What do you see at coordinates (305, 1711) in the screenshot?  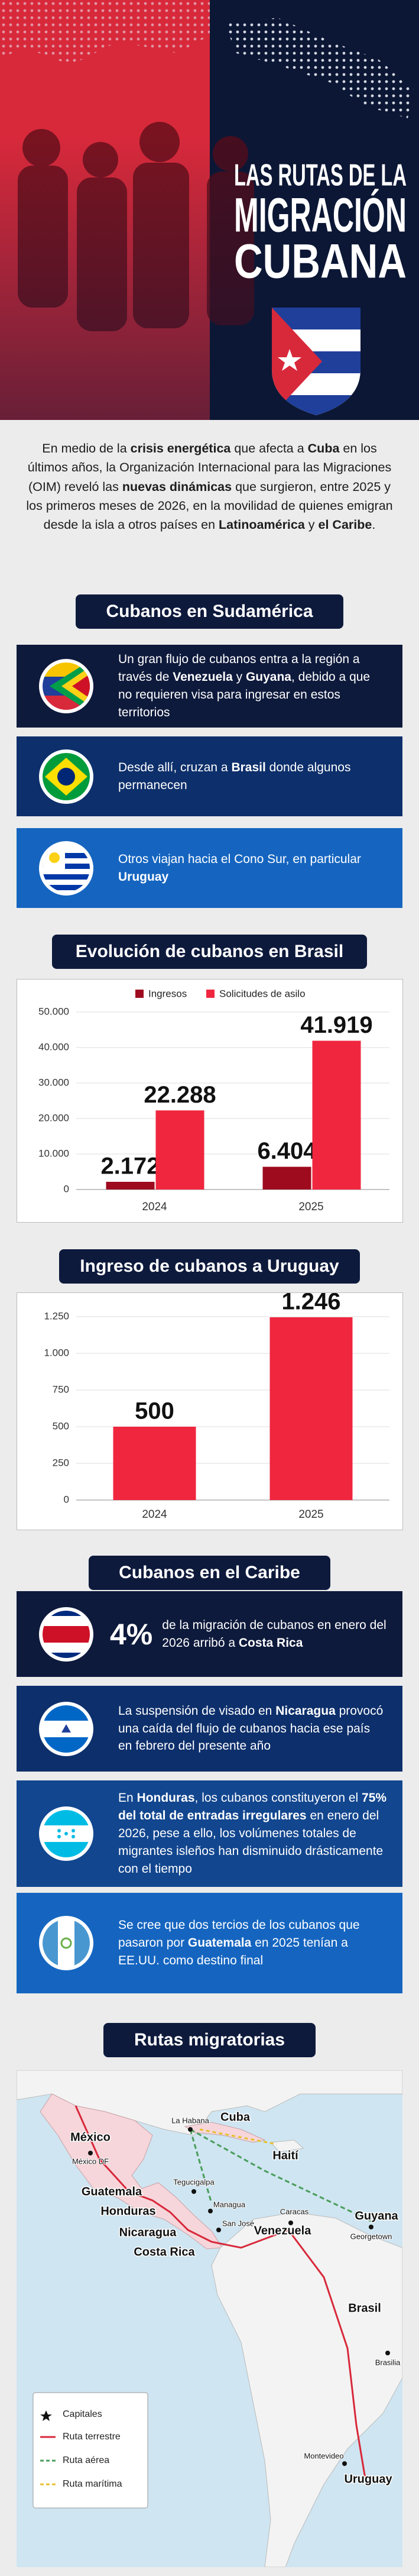 I see `bold-text: Nicaragua` at bounding box center [305, 1711].